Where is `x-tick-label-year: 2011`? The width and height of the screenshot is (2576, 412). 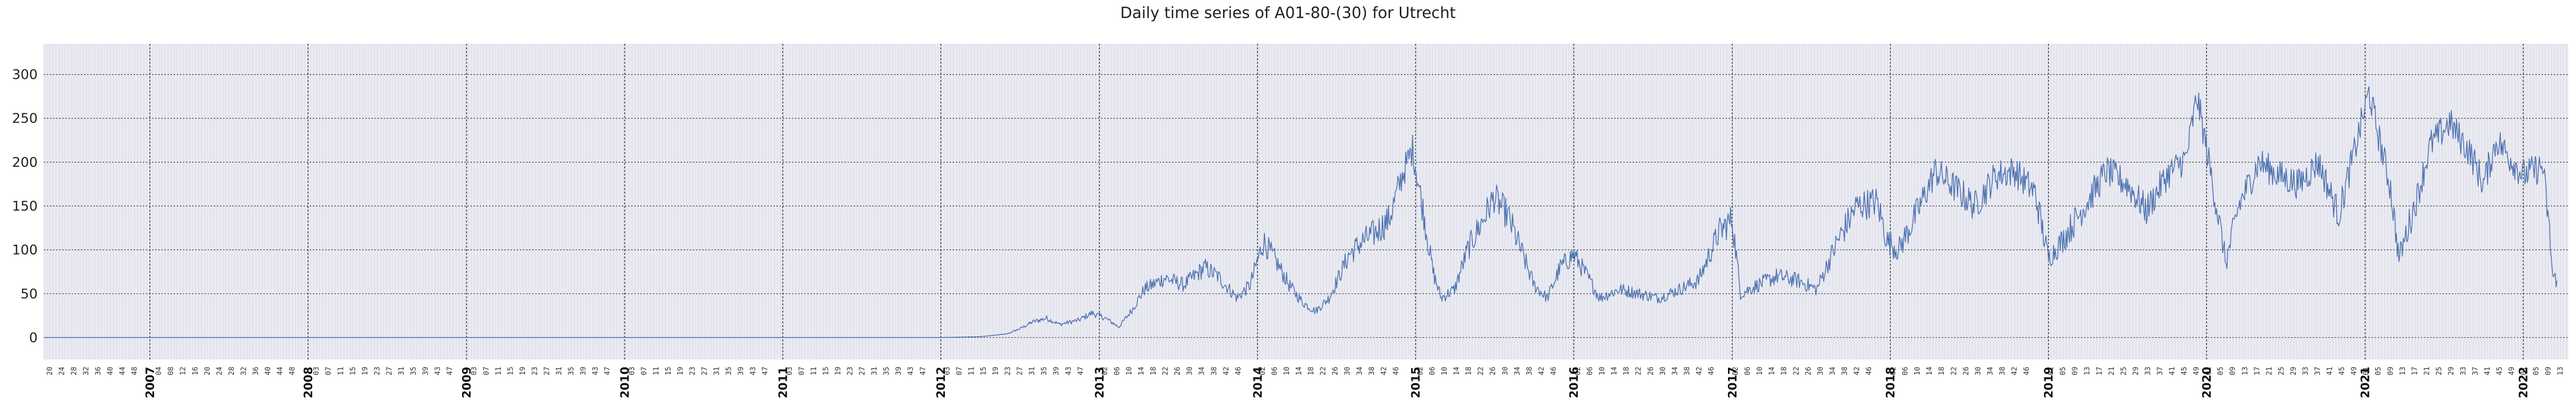 x-tick-label-year: 2011 is located at coordinates (783, 382).